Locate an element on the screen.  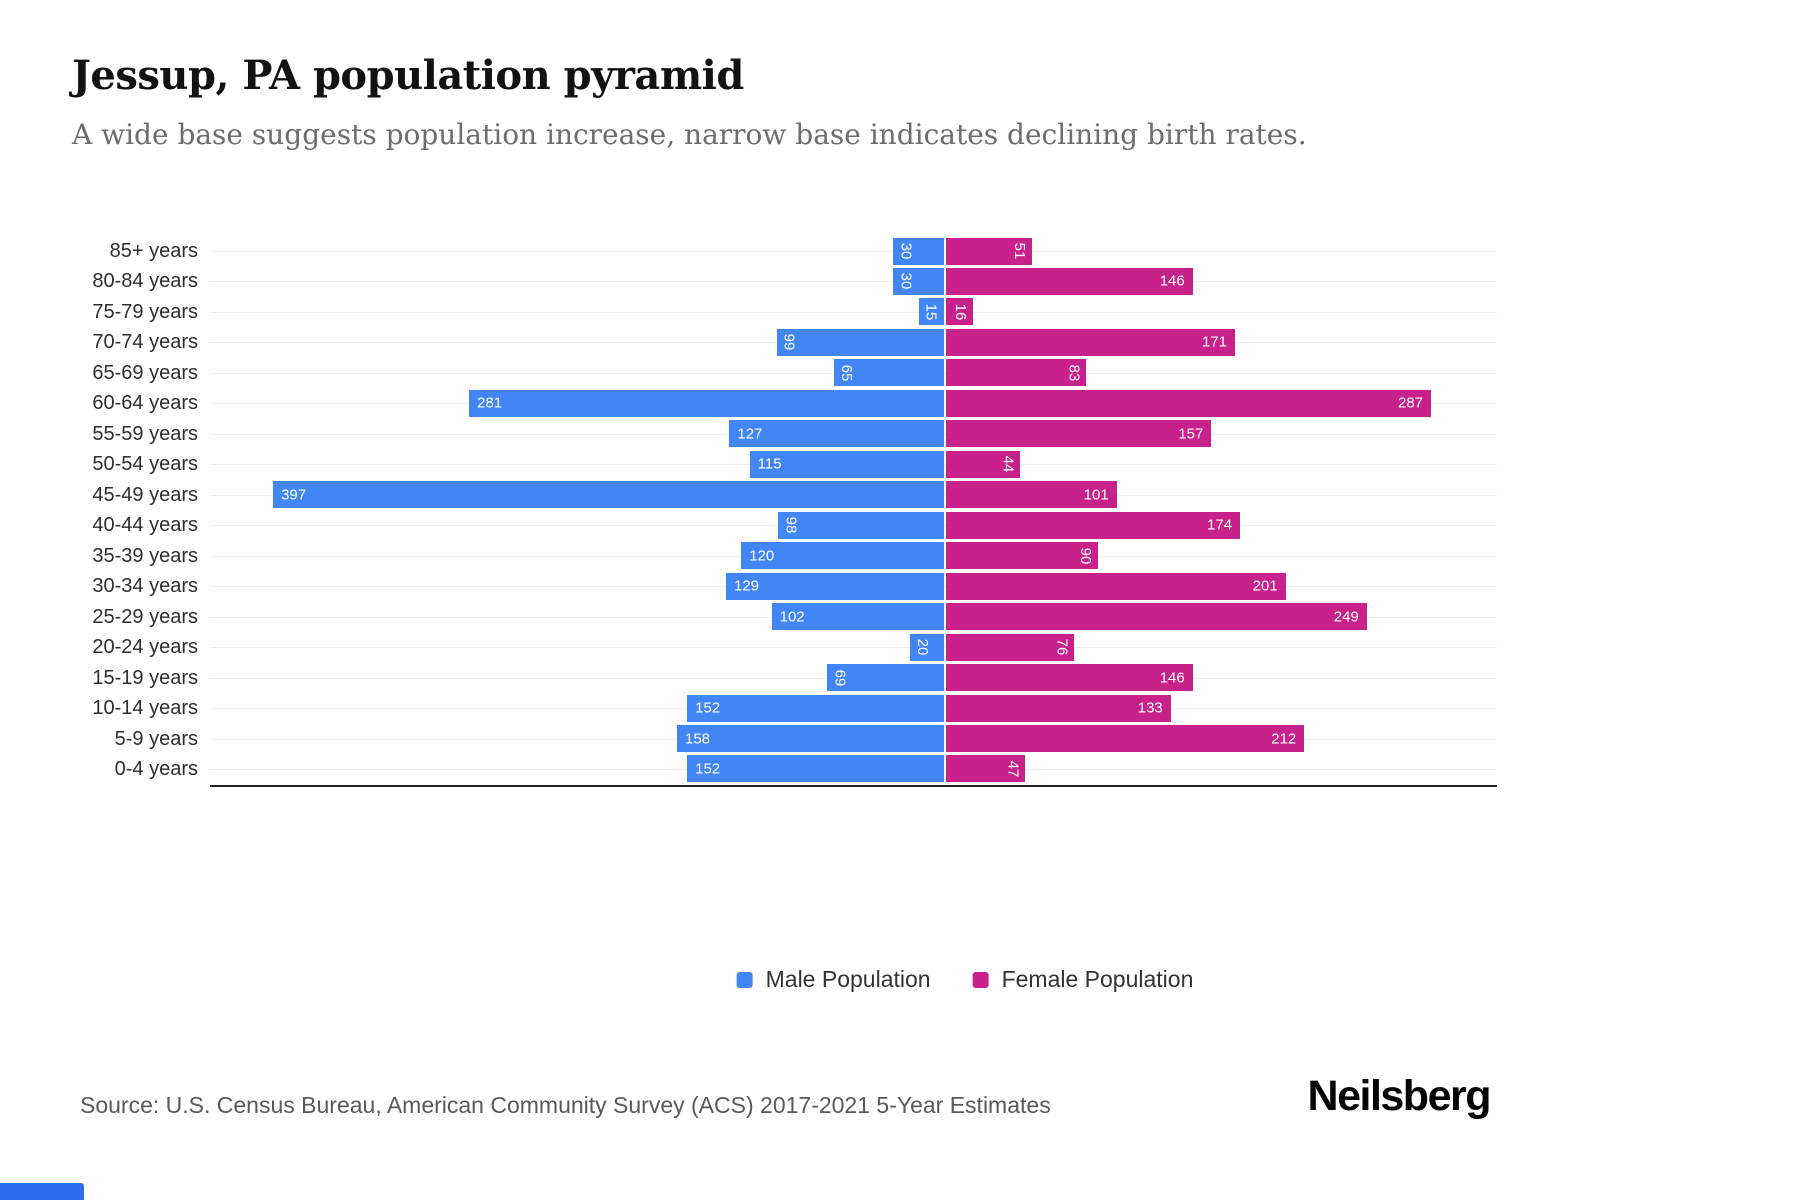
male-bar-10-14-years: 152 is located at coordinates (815, 708).